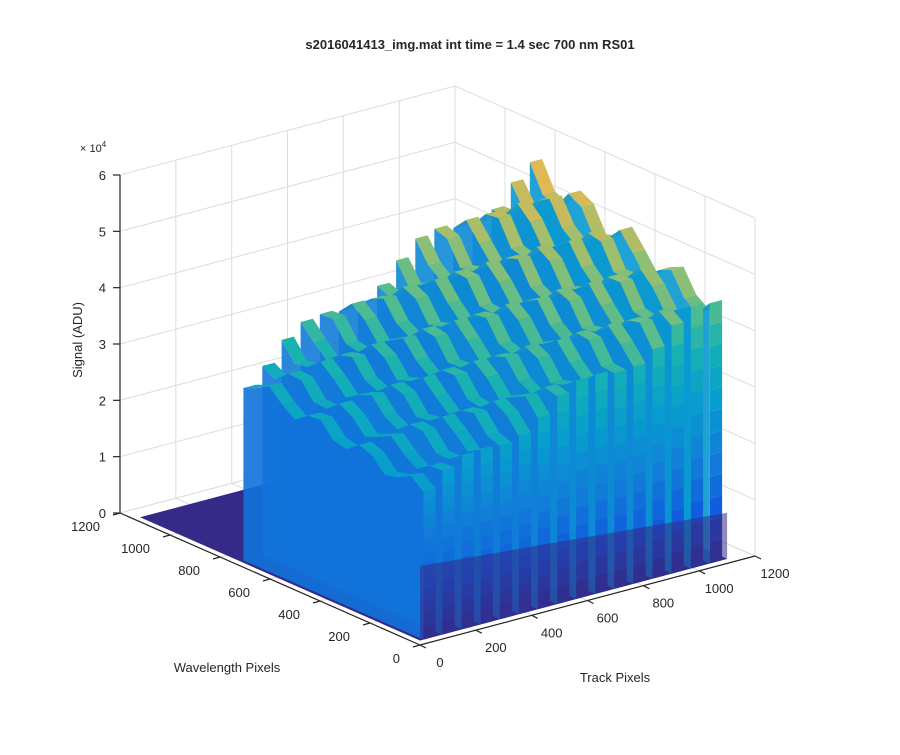 Image resolution: width=900 pixels, height=755 pixels. I want to click on z-axis-label: Signal (ADU), so click(77, 340).